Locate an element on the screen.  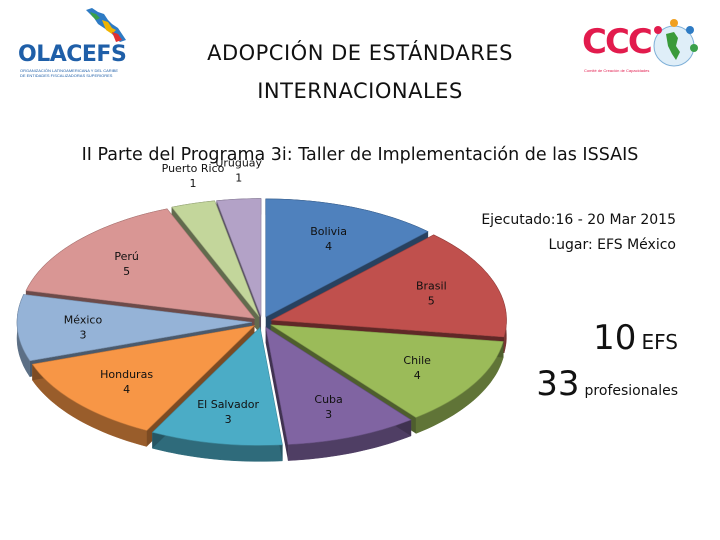
pie-slice-side-chile is located at coordinates (387, 379).